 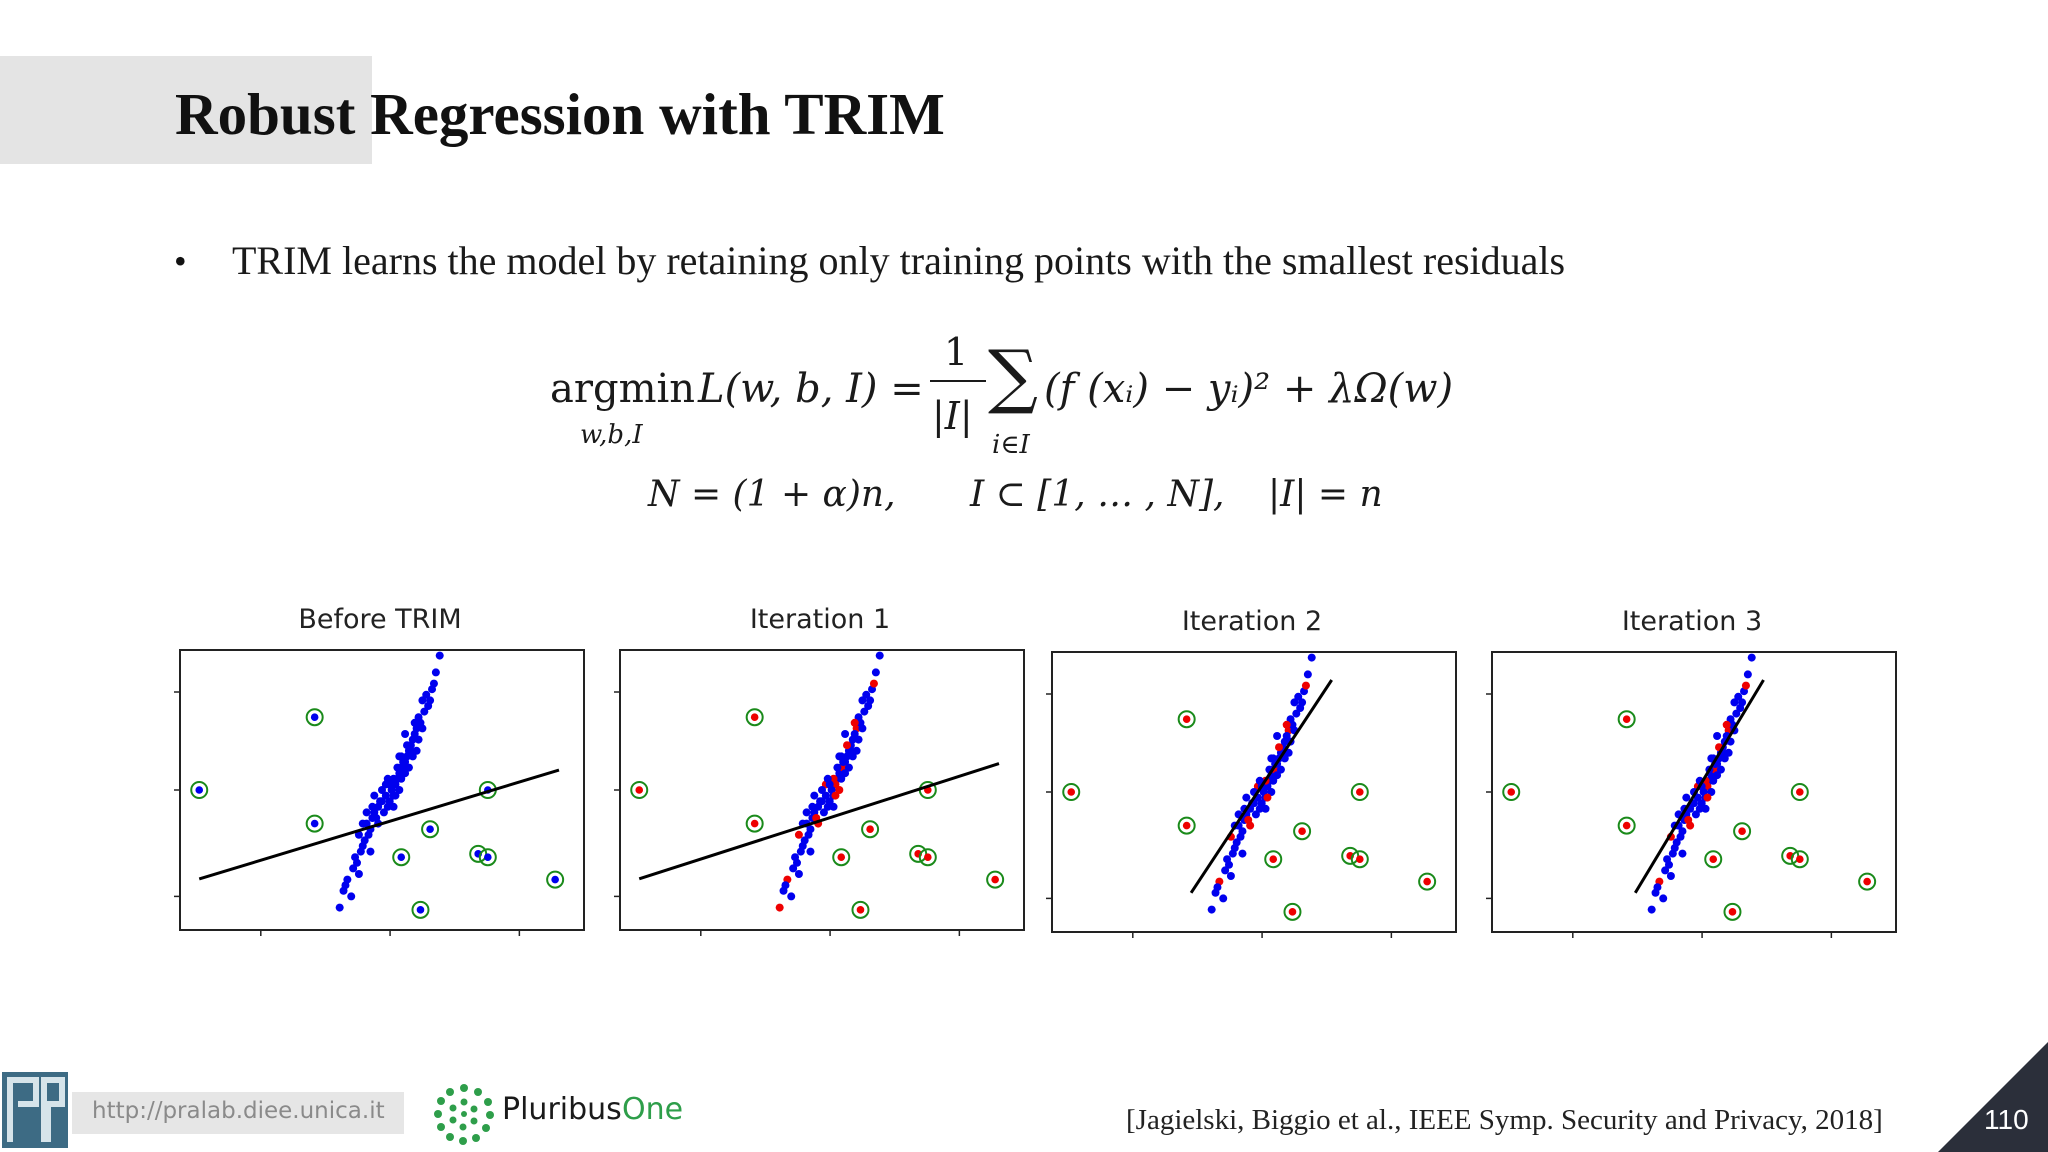 What do you see at coordinates (1013, 376) in the screenshot?
I see `sum-symbol: ∑` at bounding box center [1013, 376].